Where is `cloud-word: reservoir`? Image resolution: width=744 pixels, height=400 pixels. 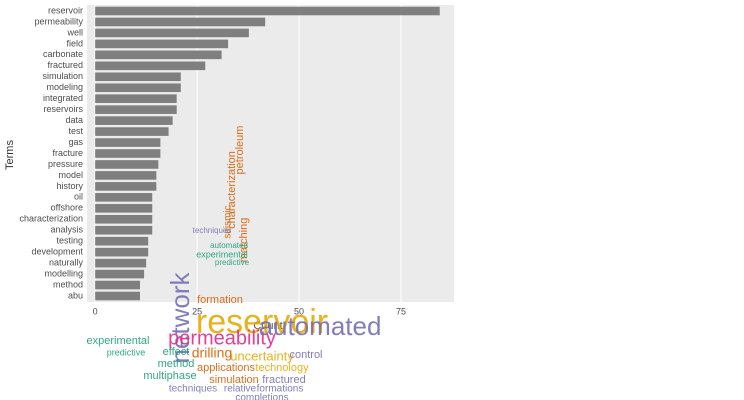
cloud-word: reservoir is located at coordinates (262, 322).